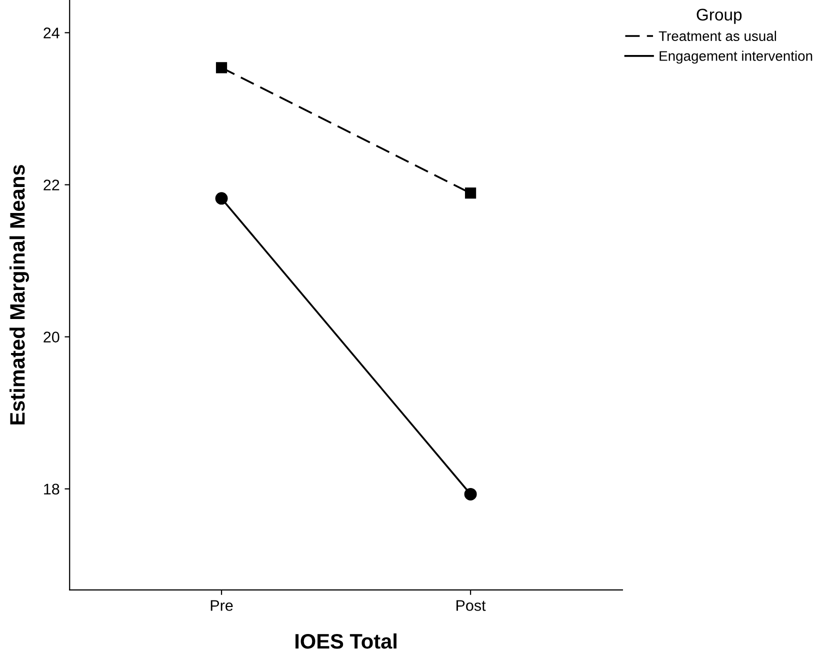  I want to click on x-tick-label: Pre, so click(221, 605).